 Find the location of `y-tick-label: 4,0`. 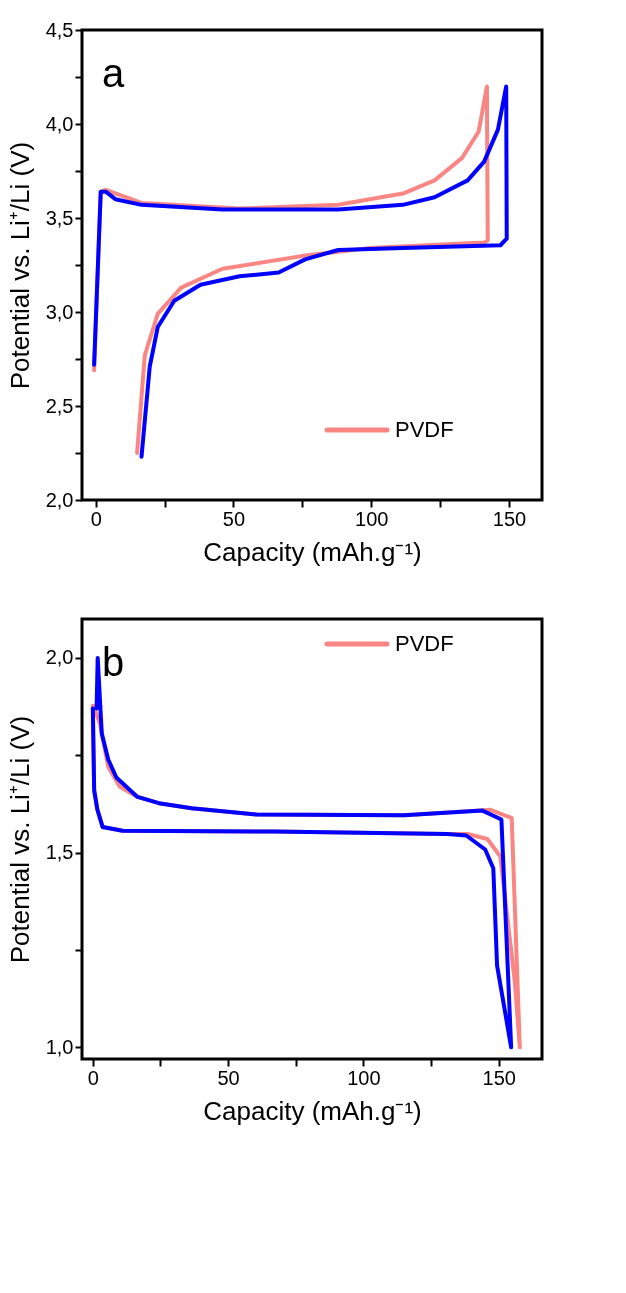

y-tick-label: 4,0 is located at coordinates (59, 123).